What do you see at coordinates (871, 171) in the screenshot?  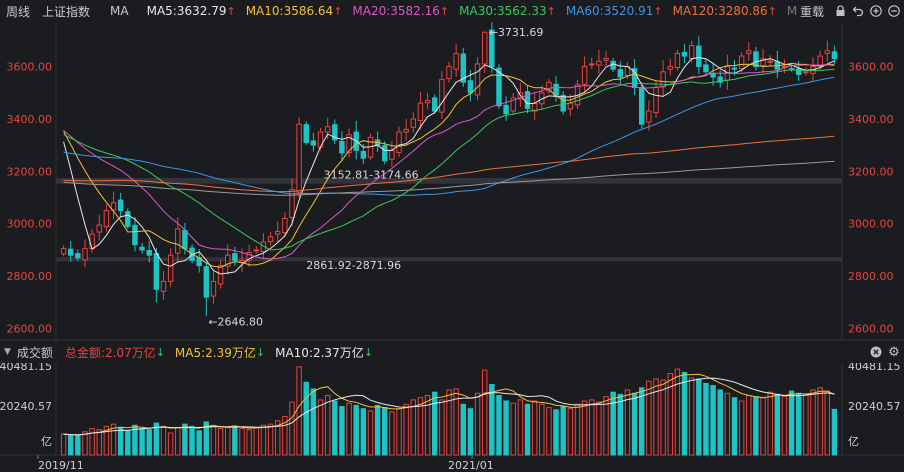 I see `y-tick-label-right: 3200.00` at bounding box center [871, 171].